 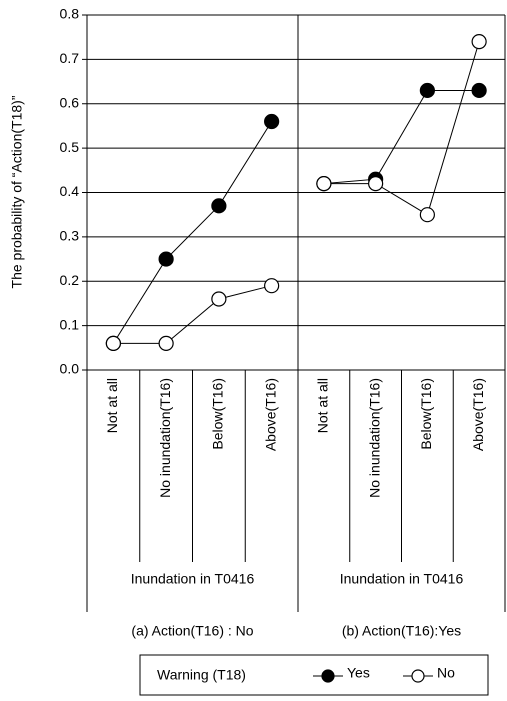 I want to click on legend-title: Warning (T18), so click(x=201, y=675).